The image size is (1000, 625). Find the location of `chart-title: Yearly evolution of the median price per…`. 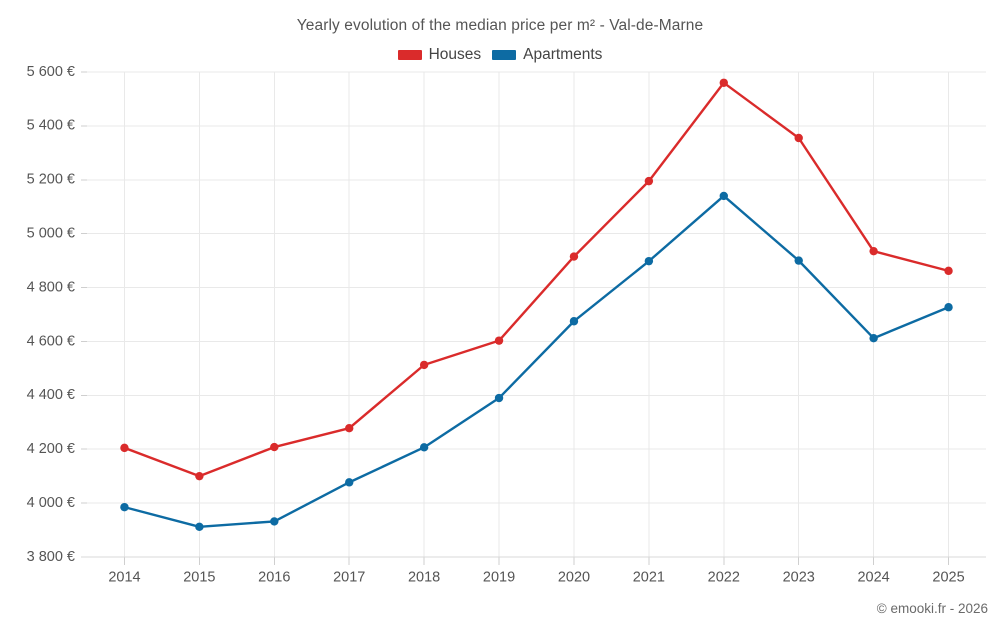

chart-title: Yearly evolution of the median price per… is located at coordinates (500, 25).